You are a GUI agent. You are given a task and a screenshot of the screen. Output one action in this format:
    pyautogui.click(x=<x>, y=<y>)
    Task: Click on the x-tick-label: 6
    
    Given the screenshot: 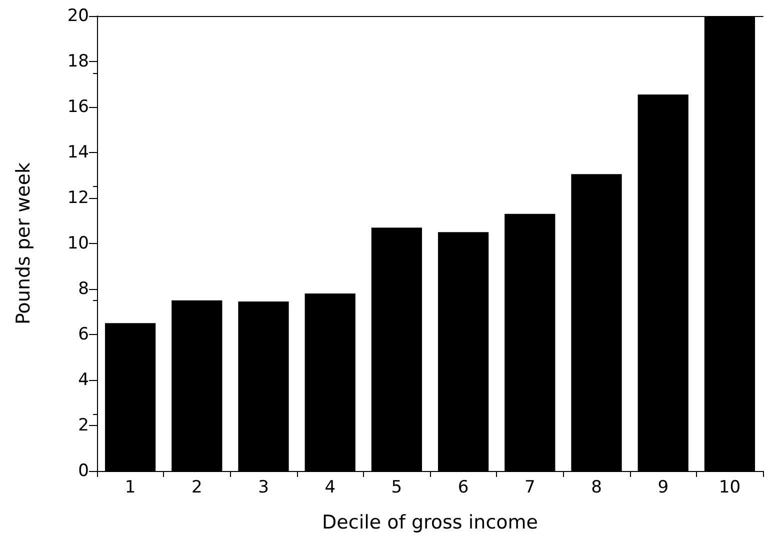 What is the action you would take?
    pyautogui.click(x=463, y=488)
    